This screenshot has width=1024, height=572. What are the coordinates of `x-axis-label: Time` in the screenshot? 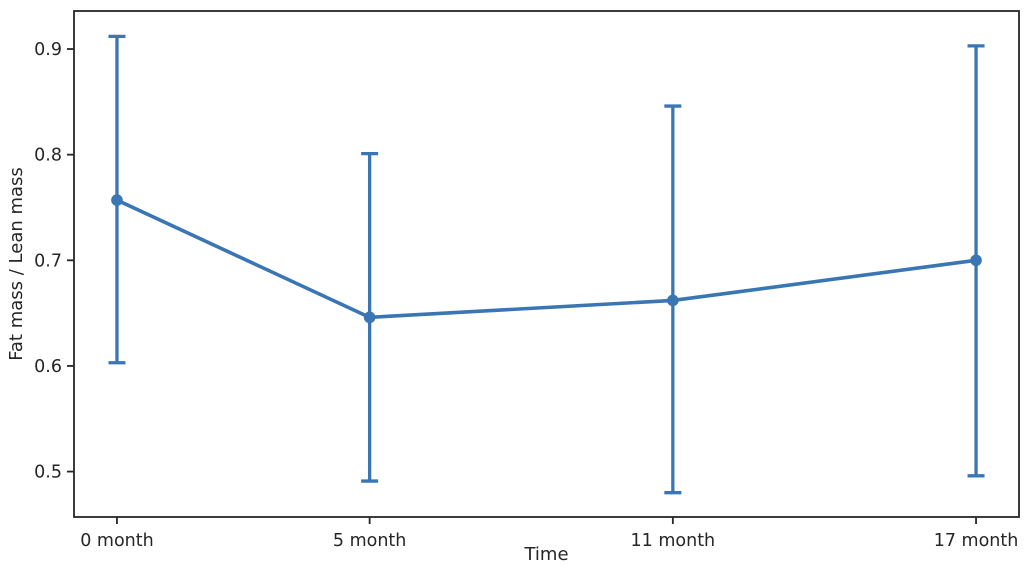 It's located at (545, 554).